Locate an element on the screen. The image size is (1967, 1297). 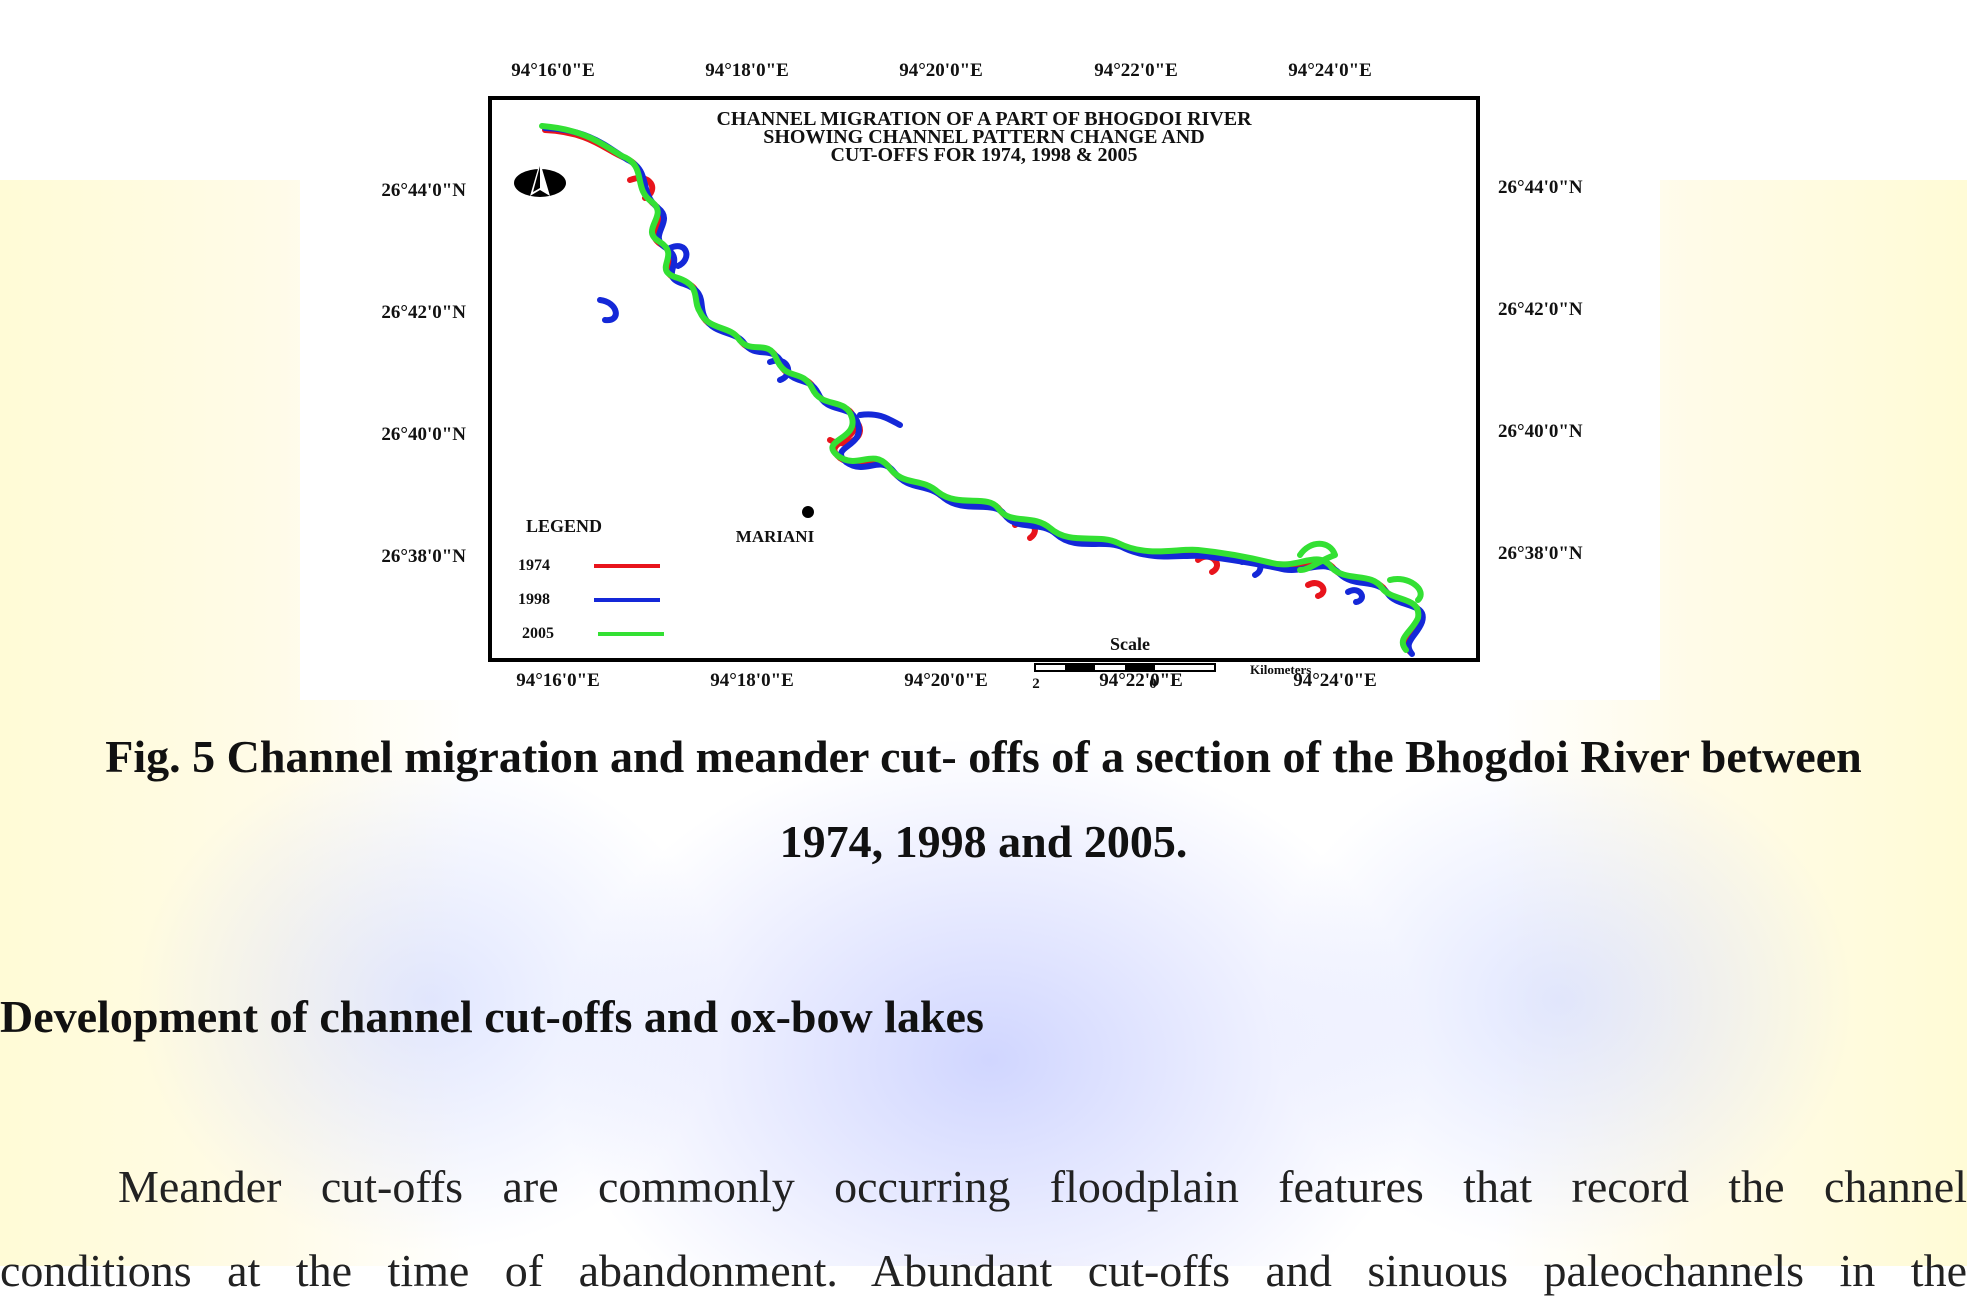
top-lon-label-5: 94°24'0"E is located at coordinates (1330, 70).